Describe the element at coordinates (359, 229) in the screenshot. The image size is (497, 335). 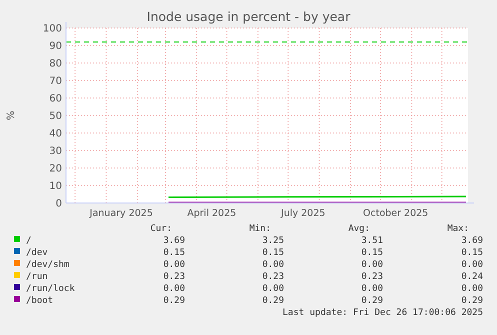
I see `text: Avg:` at that location.